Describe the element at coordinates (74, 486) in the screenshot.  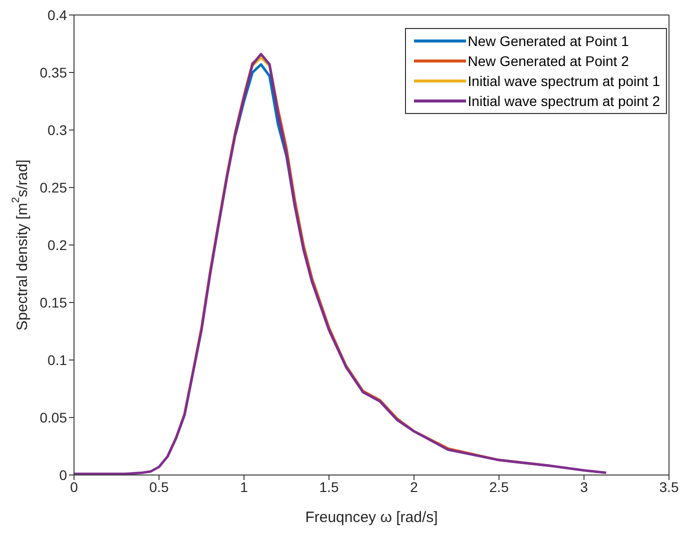
I see `x-tick-label: 0` at that location.